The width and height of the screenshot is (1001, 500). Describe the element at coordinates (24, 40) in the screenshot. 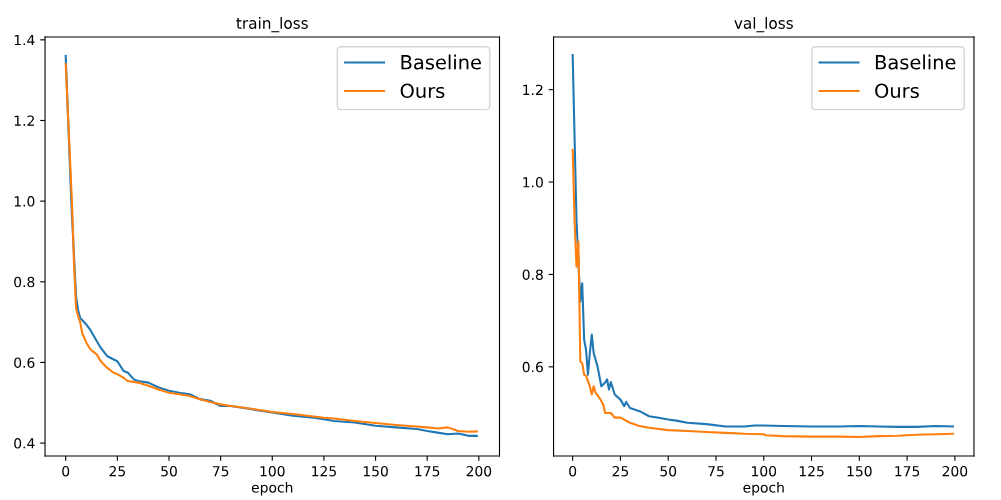

I see `y-tick-label: 1.4` at that location.